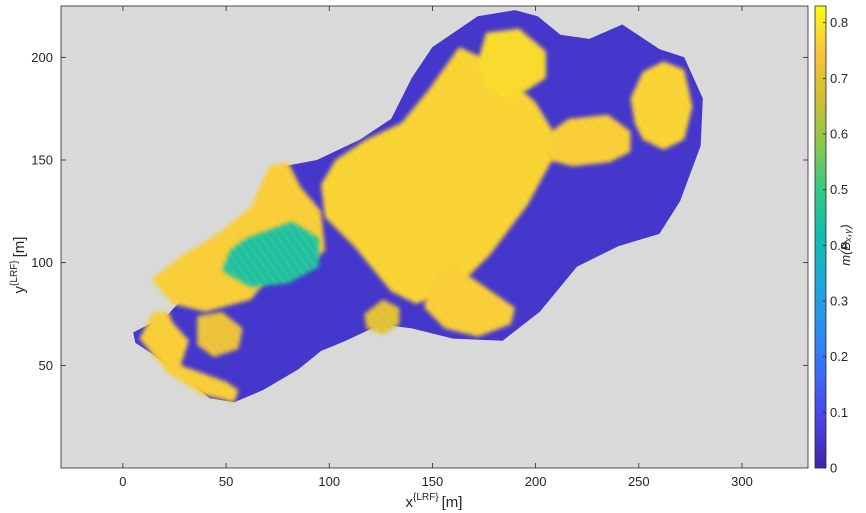 This screenshot has height=513, width=866. What do you see at coordinates (839, 356) in the screenshot?
I see `colorbar-tick-label: 0.2` at bounding box center [839, 356].